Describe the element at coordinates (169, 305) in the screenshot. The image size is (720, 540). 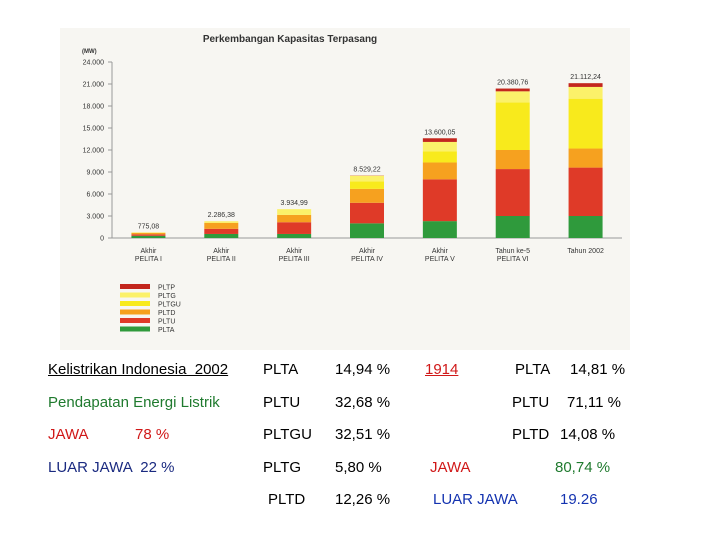
I see `legend-label: PLTGU` at that location.